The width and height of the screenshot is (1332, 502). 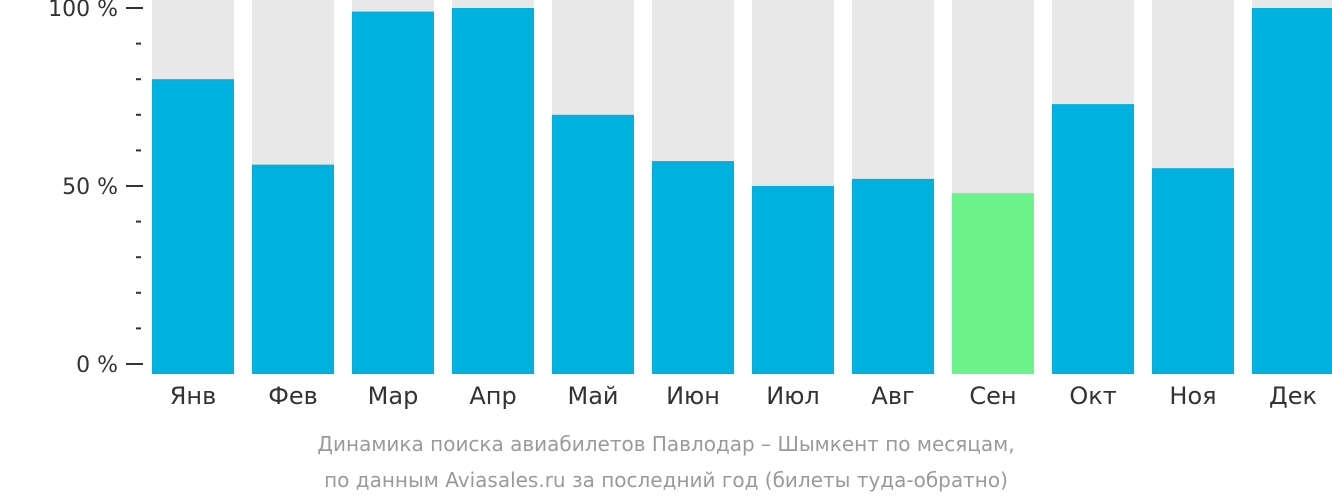 I want to click on y-tick-label-0: 0 %, so click(x=97, y=365).